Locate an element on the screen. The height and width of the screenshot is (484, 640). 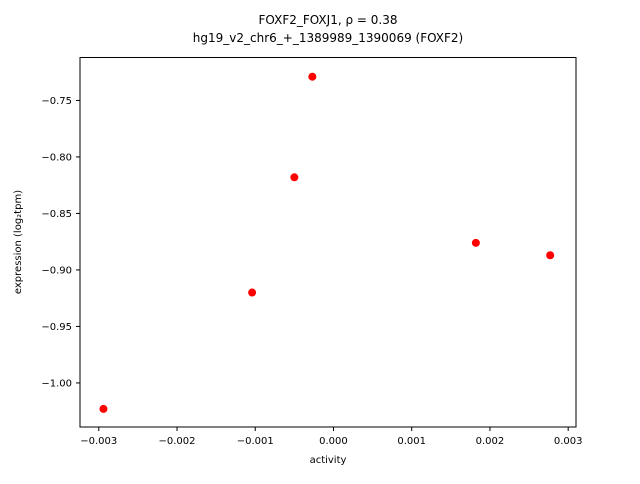
y-tick-label: −0.95 is located at coordinates (56, 327).